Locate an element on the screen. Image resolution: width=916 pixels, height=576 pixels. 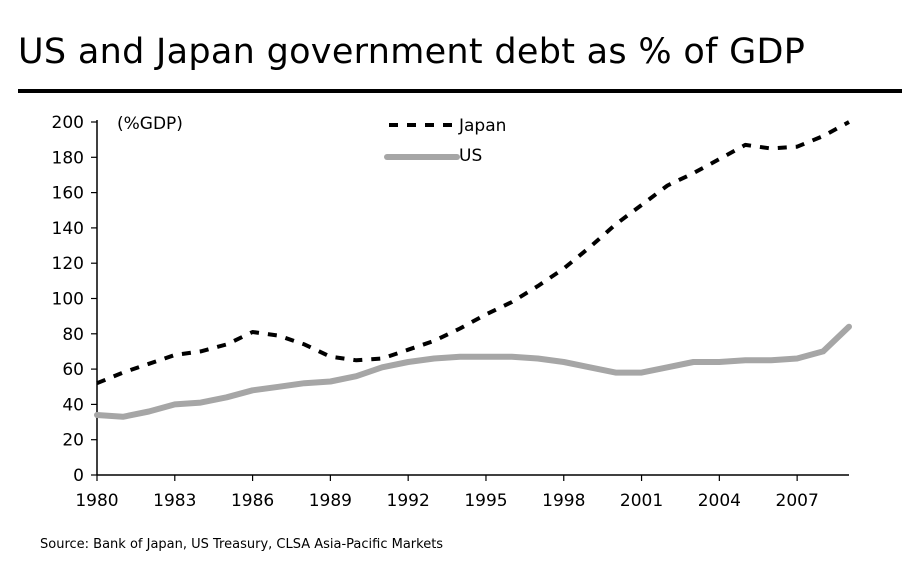
y-tick-label: 100 is located at coordinates (68, 300).